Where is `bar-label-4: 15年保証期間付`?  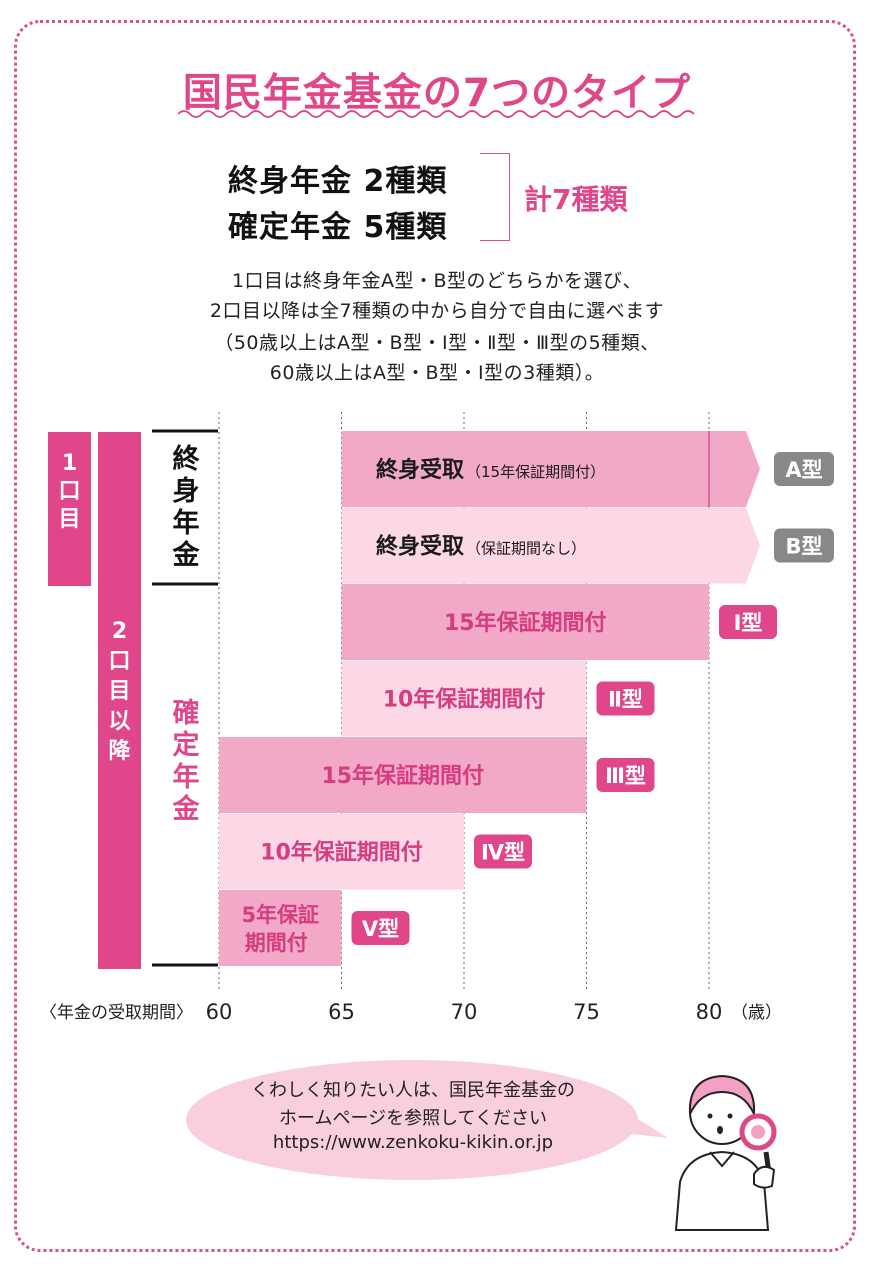
bar-label-4: 15年保証期間付 is located at coordinates (402, 776).